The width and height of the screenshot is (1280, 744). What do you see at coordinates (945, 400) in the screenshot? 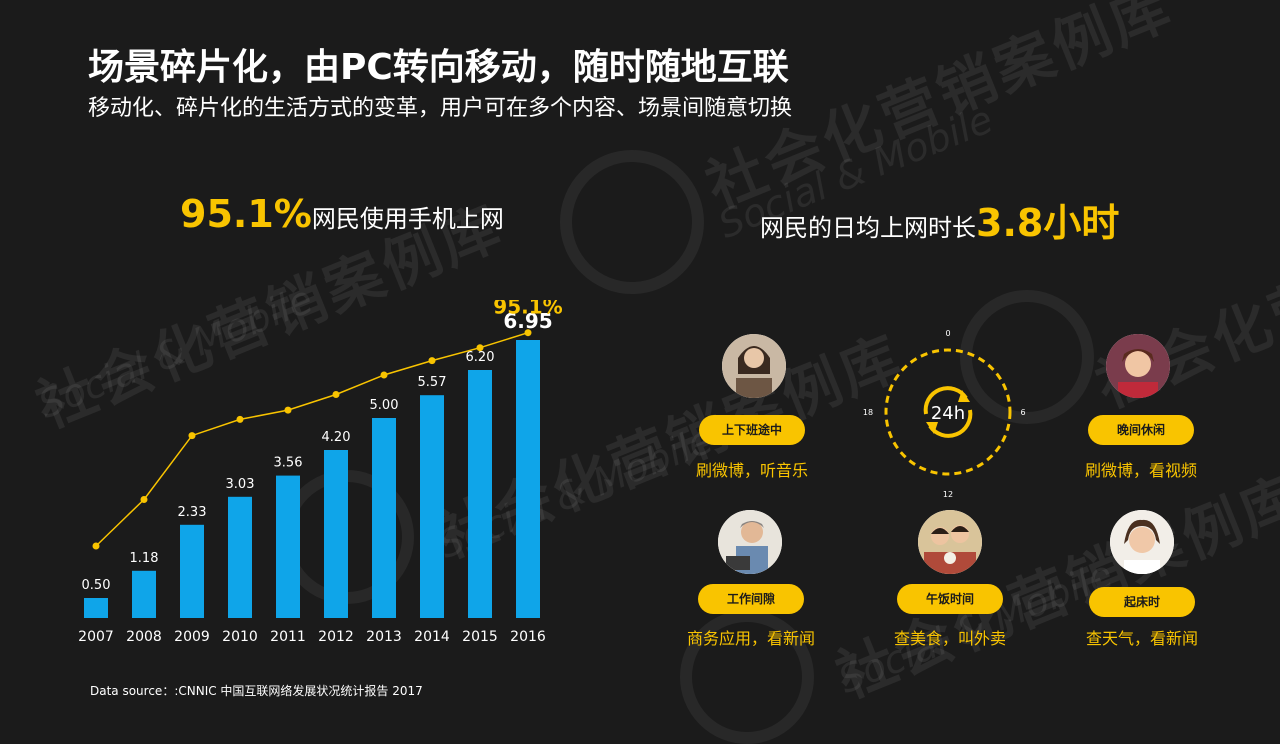
I see `clock-arrow-top` at bounding box center [945, 400].